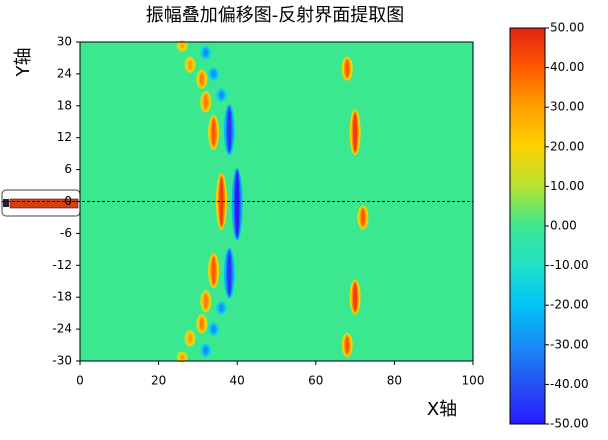  What do you see at coordinates (64, 73) in the screenshot?
I see `y-tick-label: 24` at bounding box center [64, 73].